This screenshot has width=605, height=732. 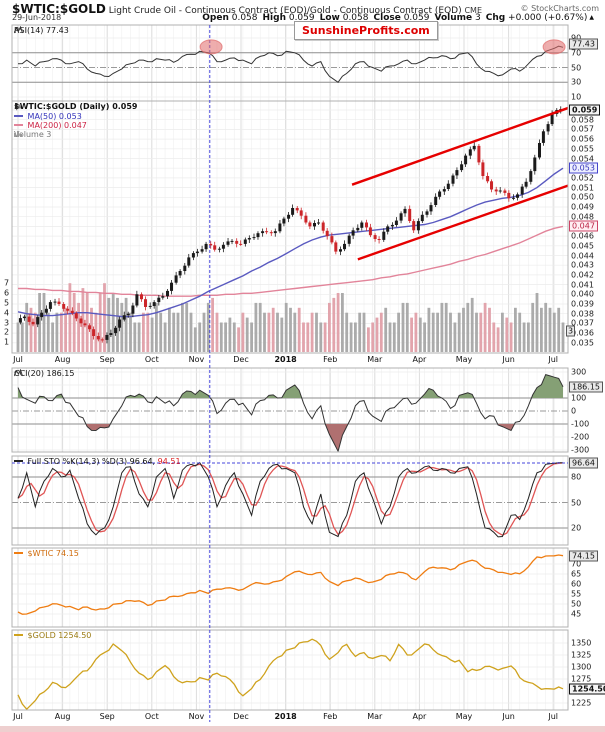 I want to click on sto-k-label: Full STO %K(14,3) %D(3) 96.64,, so click(x=91, y=461).